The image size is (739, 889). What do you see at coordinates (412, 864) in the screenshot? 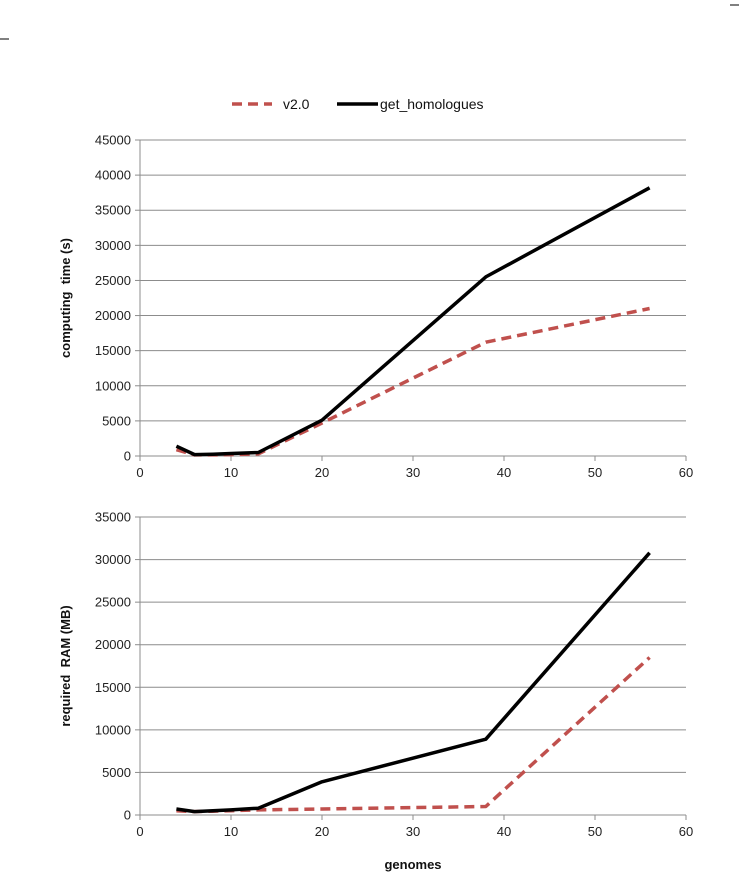
I see `ram-x-axis-label: genomes` at bounding box center [412, 864].